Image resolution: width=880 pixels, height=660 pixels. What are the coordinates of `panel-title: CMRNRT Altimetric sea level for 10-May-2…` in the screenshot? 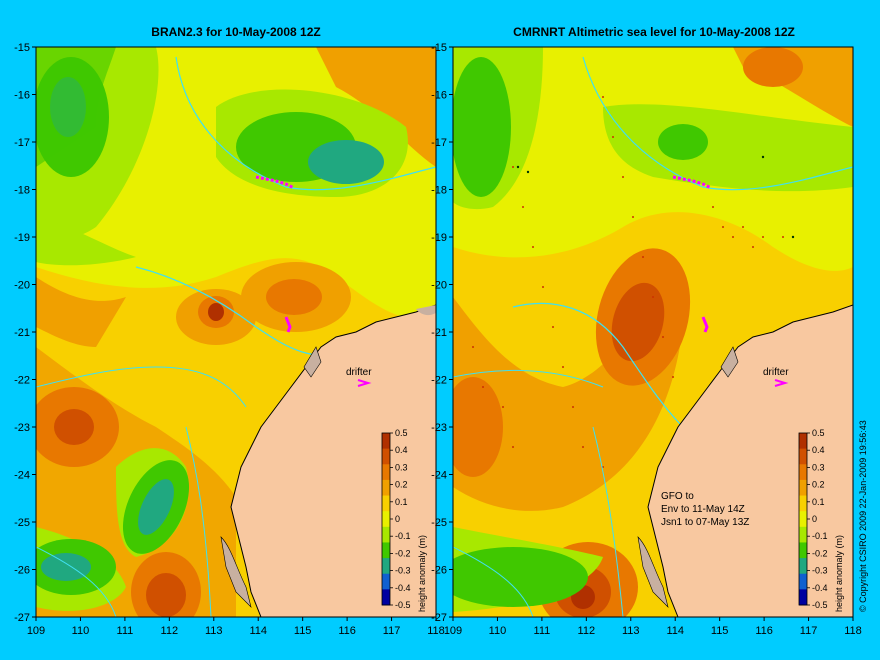 It's located at (654, 32).